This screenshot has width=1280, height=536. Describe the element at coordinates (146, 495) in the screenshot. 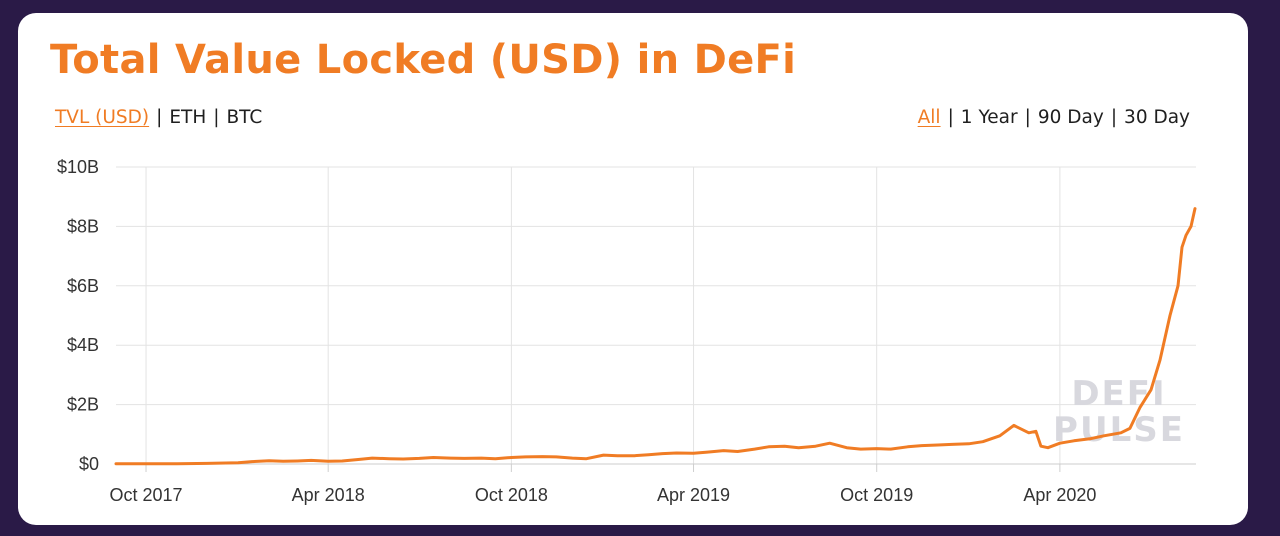

I see `x-tick-label: Oct 2017` at that location.